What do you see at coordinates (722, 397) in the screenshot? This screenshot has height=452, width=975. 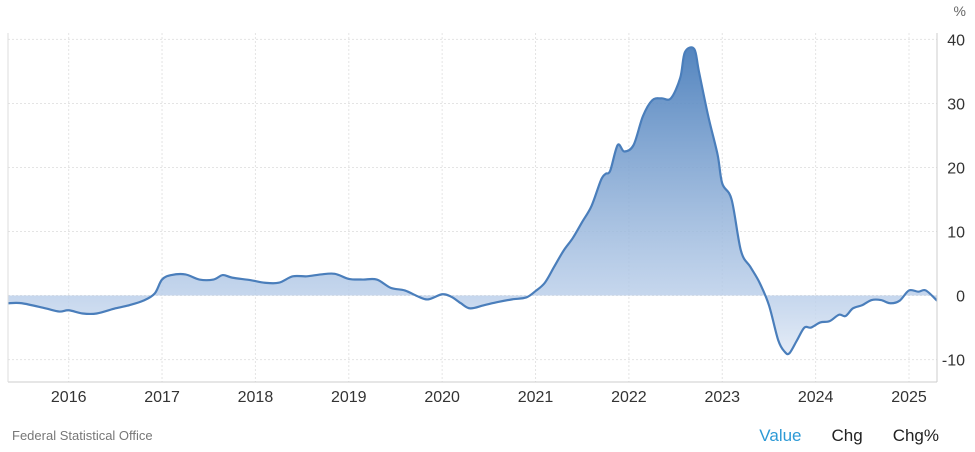 I see `x-tick-label: 2023` at bounding box center [722, 397].